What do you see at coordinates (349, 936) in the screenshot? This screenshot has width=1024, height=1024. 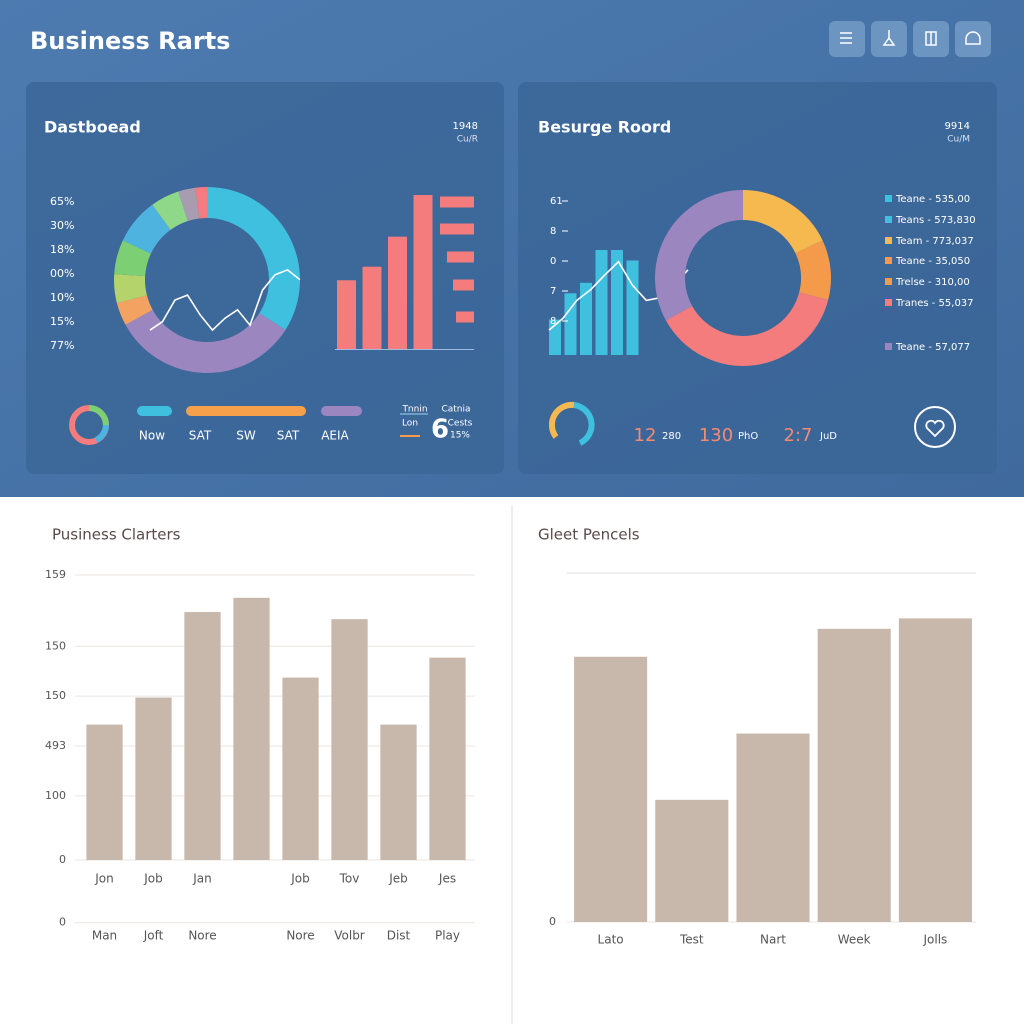 I see `x-tick-label: Volbr` at bounding box center [349, 936].